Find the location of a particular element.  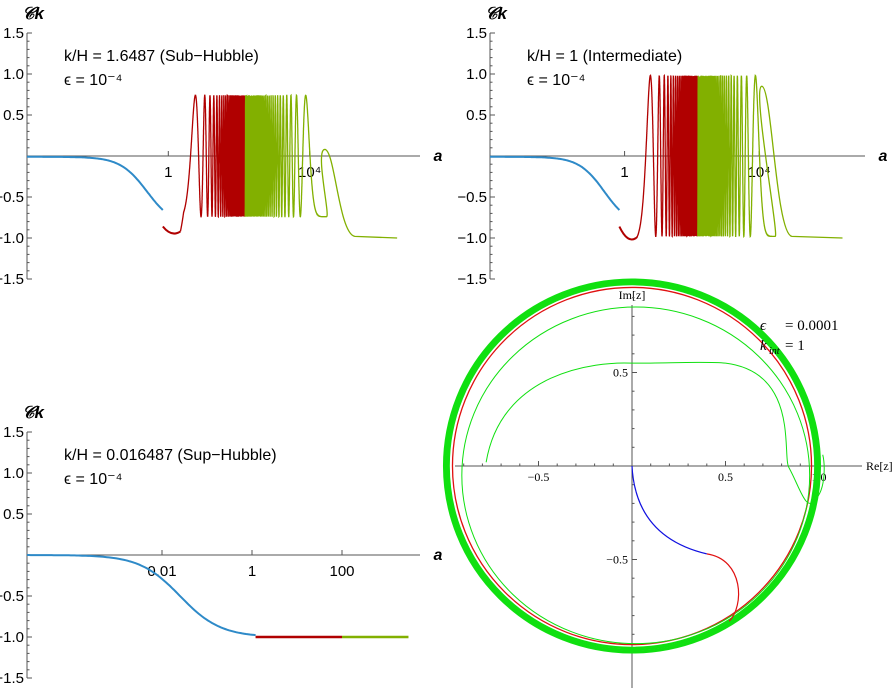

green-inner-arc is located at coordinates (605, 412).